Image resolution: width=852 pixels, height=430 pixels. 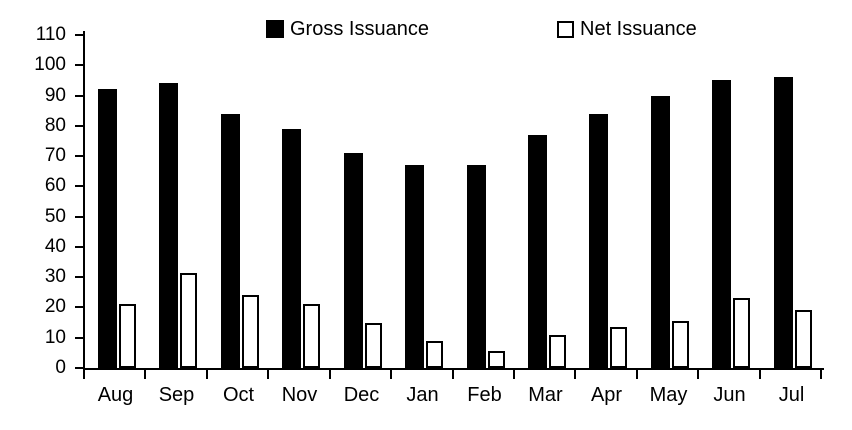 I want to click on net-issuance-swatch-icon, so click(x=565, y=29).